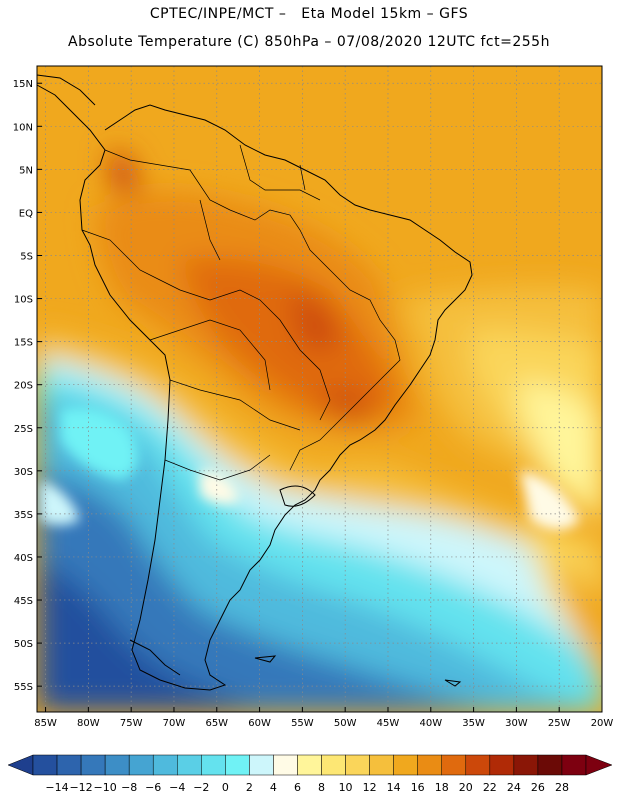 Image resolution: width=618 pixels, height=800 pixels. I want to click on colorbar-label: 22, so click(490, 787).